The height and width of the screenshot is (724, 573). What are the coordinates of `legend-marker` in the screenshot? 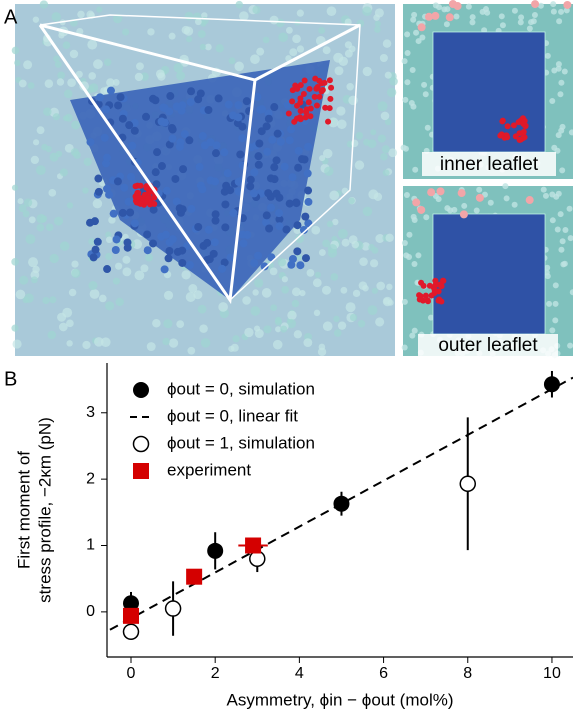 It's located at (141, 471).